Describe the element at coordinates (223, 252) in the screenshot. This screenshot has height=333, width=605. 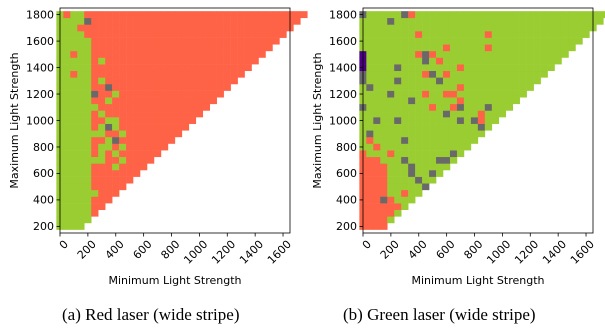
I see `x-tick-label: 1200` at that location.